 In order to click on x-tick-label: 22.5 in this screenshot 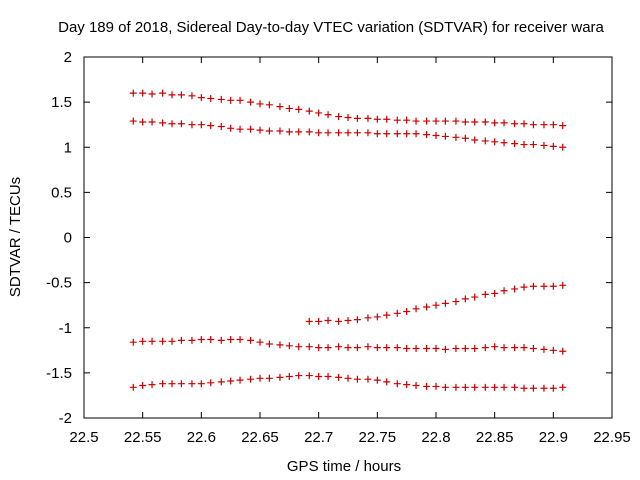, I will do `click(83, 437)`.